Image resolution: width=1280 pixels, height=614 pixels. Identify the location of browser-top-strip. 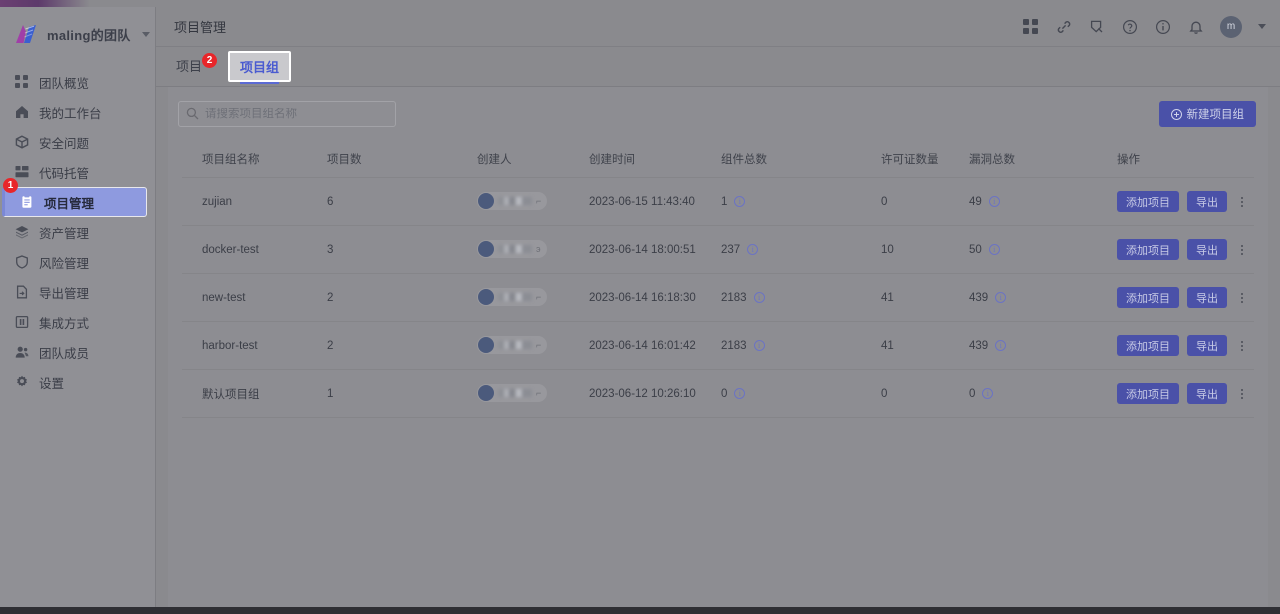
(640, 3).